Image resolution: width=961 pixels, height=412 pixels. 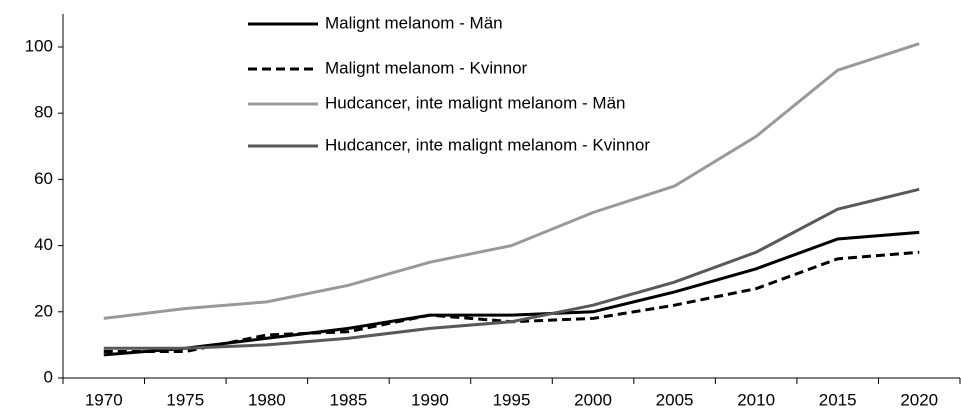 I want to click on x-tick-label: 2000, so click(x=593, y=399).